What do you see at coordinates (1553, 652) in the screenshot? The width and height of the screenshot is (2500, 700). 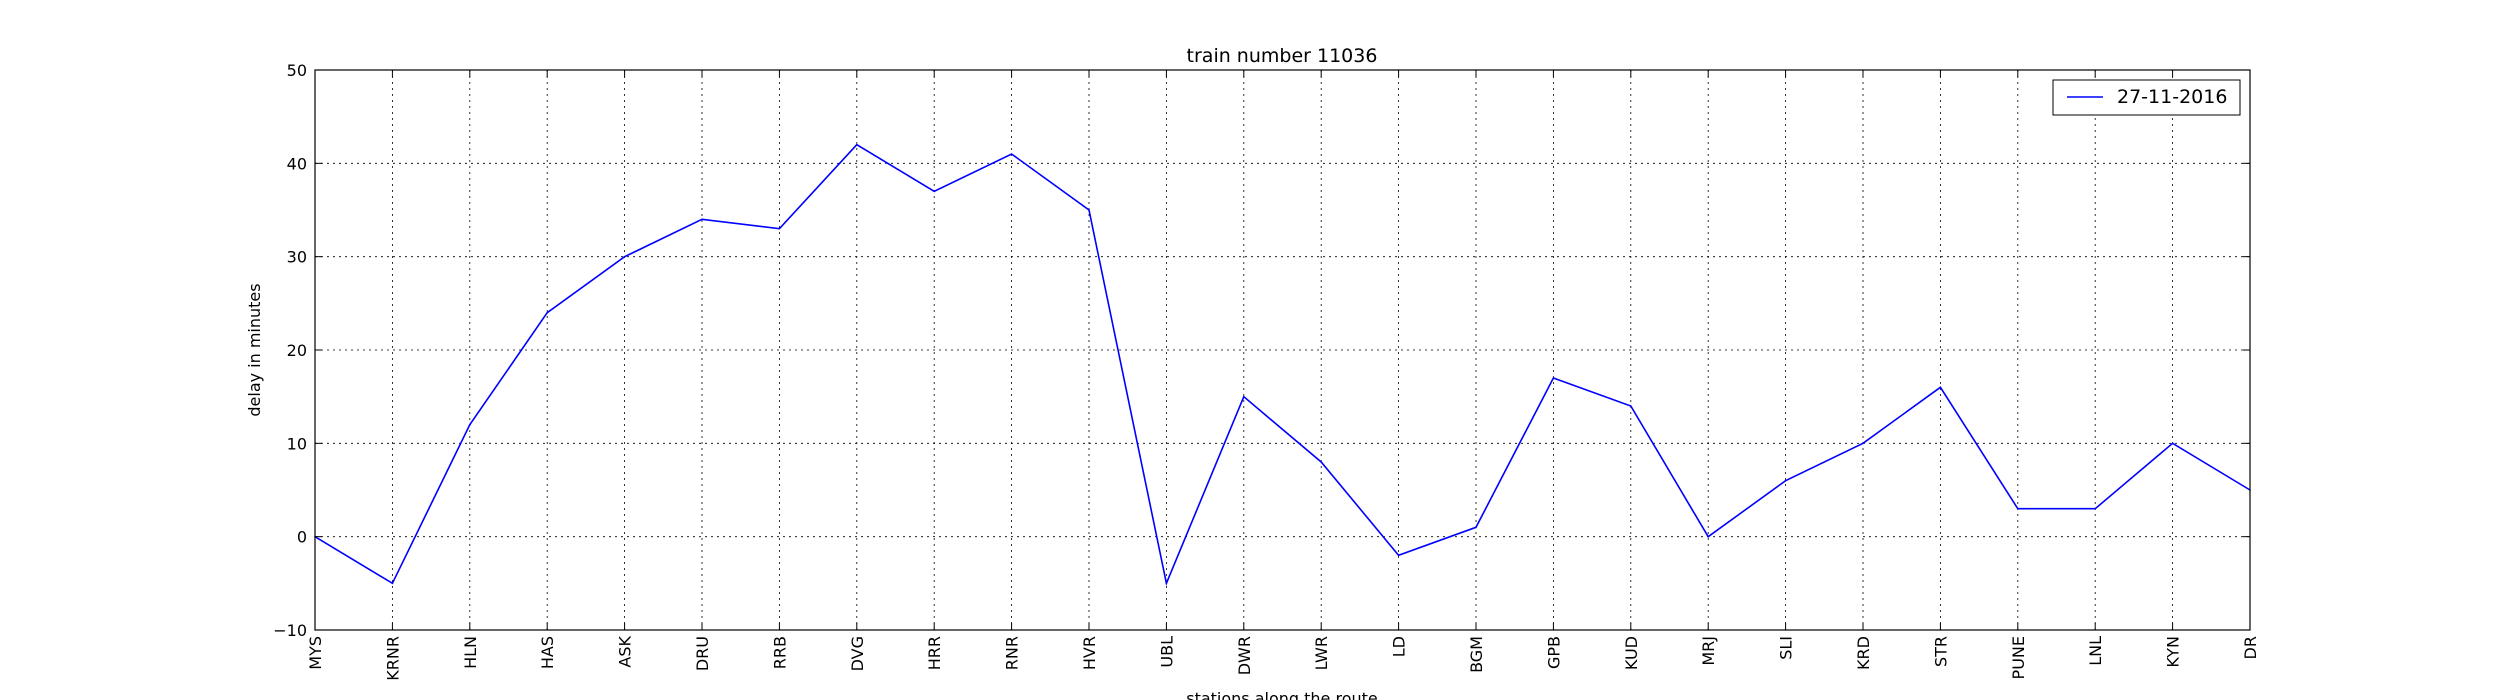 I see `x-tick-label: GPB` at bounding box center [1553, 652].